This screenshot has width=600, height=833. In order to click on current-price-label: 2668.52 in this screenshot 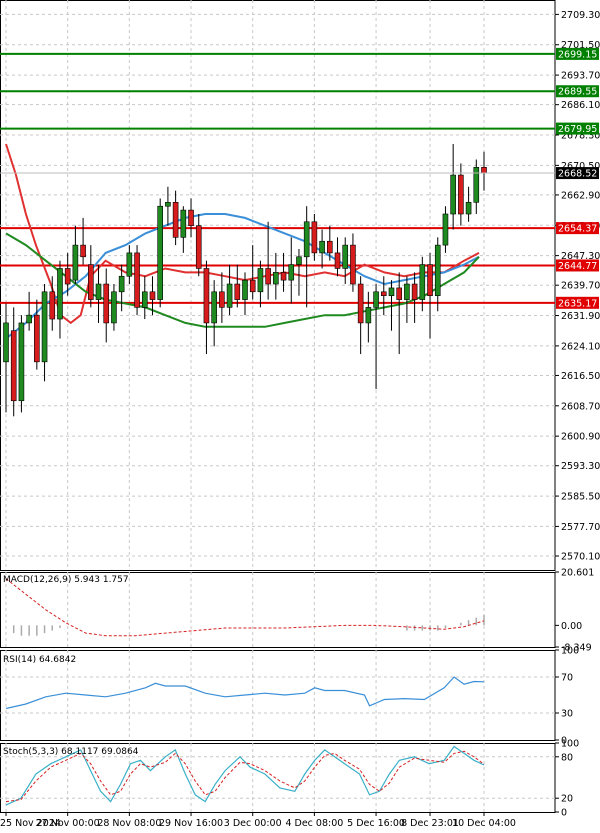, I will do `click(577, 174)`.